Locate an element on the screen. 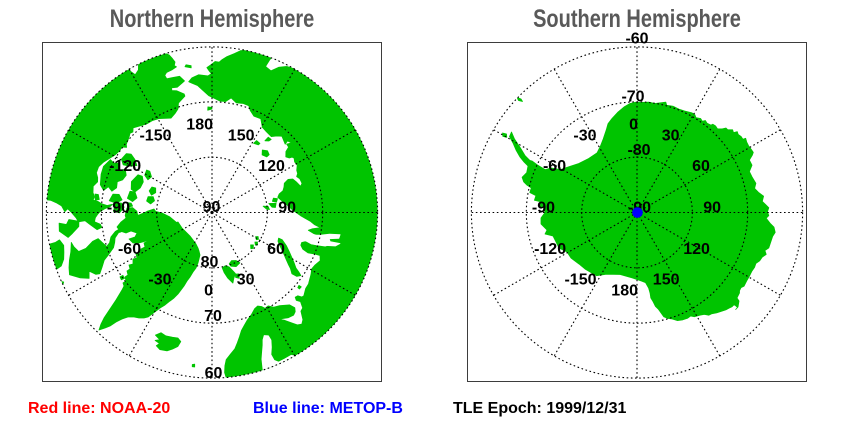  latitude-label: 70 is located at coordinates (213, 316).